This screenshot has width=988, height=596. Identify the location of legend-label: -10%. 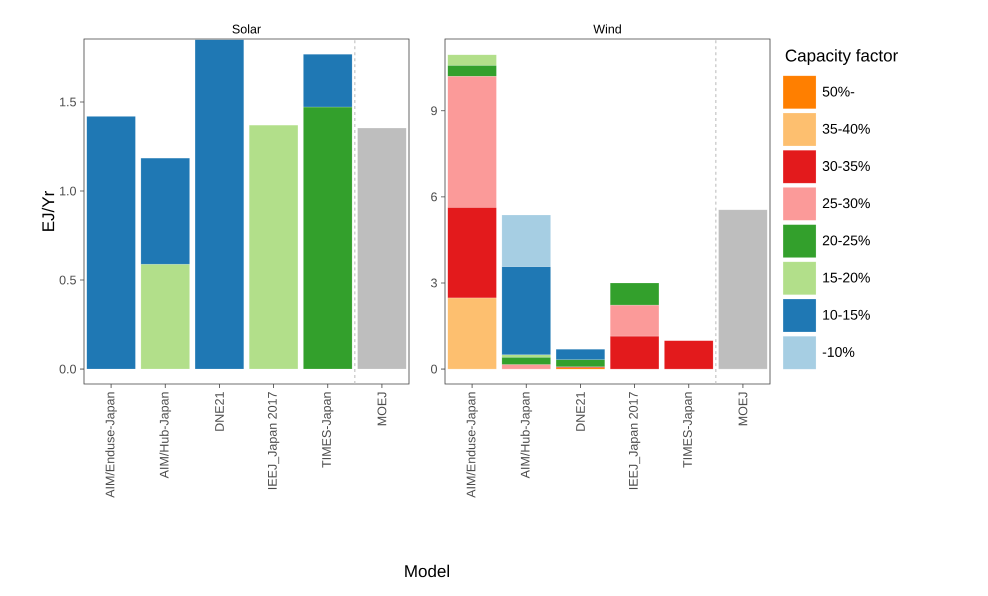
(838, 352).